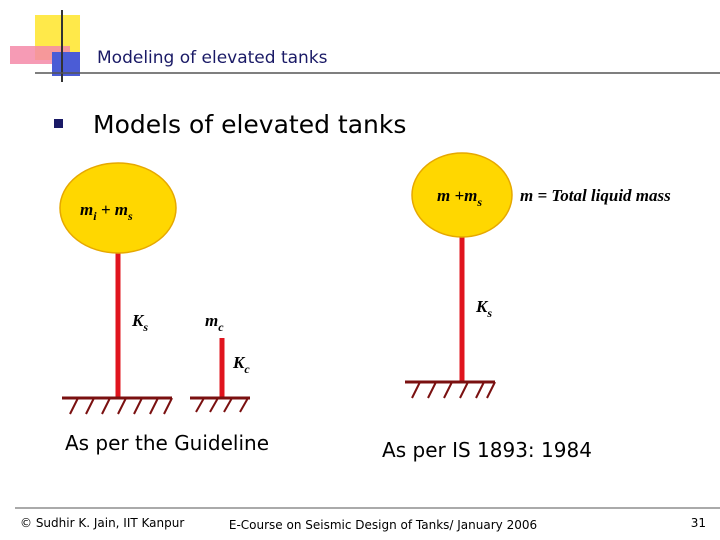 The height and width of the screenshot is (540, 720). Describe the element at coordinates (487, 450) in the screenshot. I see `caption: As per IS 1893: 1984` at that location.